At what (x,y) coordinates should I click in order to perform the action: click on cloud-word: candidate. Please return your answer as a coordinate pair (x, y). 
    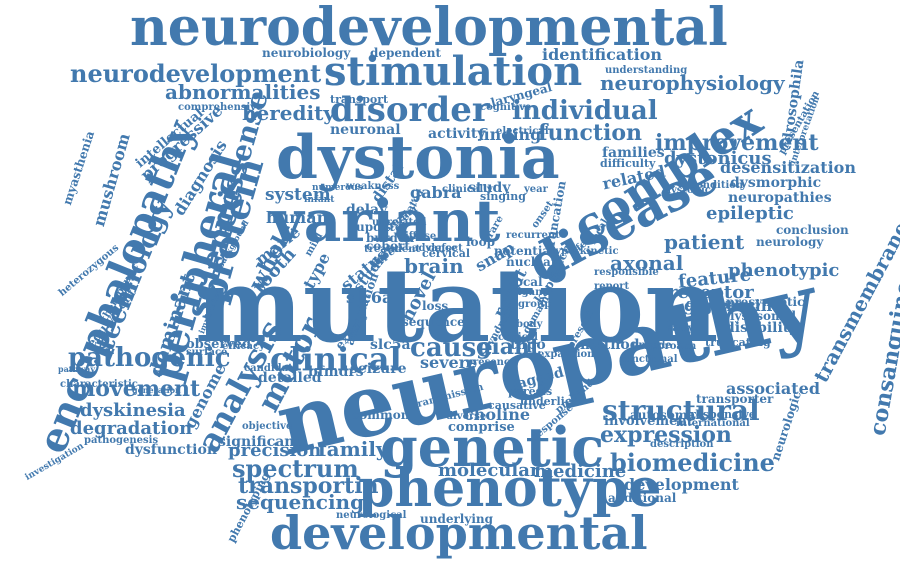
    Looking at the image, I should click on (272, 368).